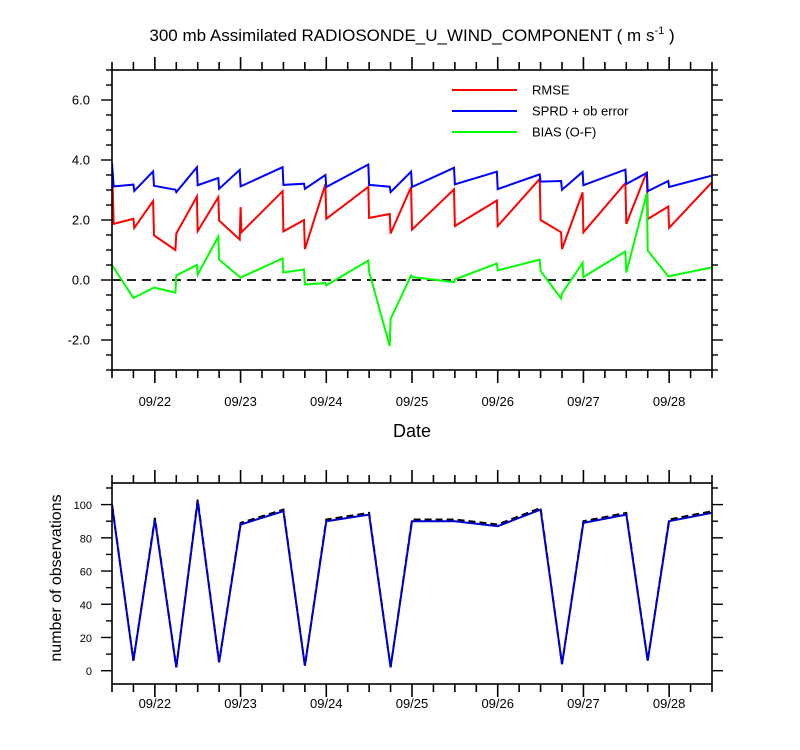  What do you see at coordinates (580, 111) in the screenshot?
I see `legend-label-1: SPRD + ob error` at bounding box center [580, 111].